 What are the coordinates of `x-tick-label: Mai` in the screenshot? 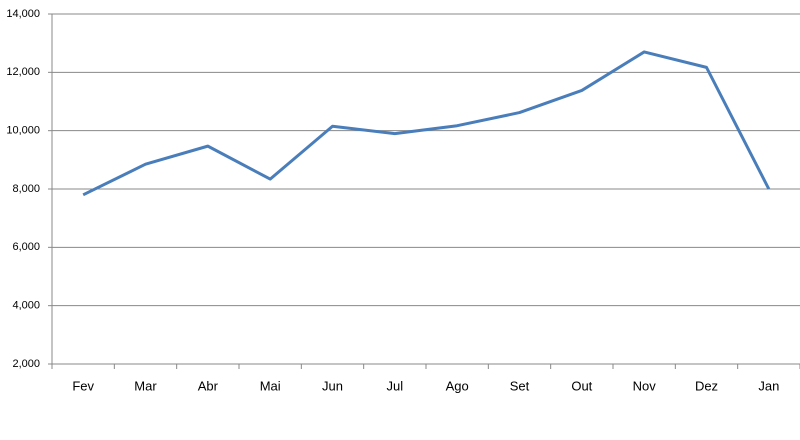 It's located at (270, 385).